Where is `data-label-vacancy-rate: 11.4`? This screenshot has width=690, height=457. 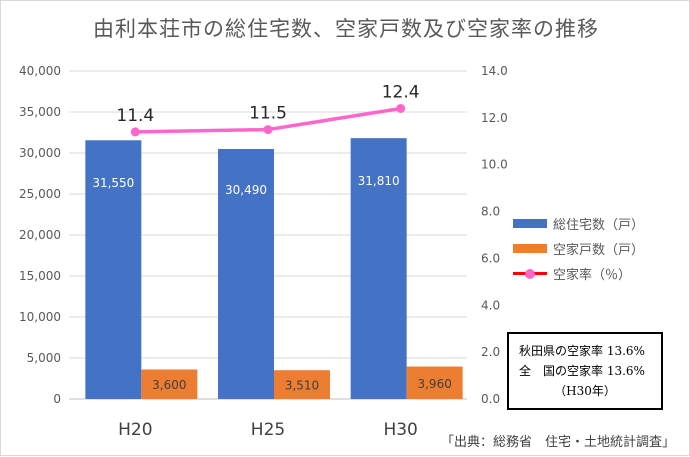
data-label-vacancy-rate: 11.4 is located at coordinates (135, 116).